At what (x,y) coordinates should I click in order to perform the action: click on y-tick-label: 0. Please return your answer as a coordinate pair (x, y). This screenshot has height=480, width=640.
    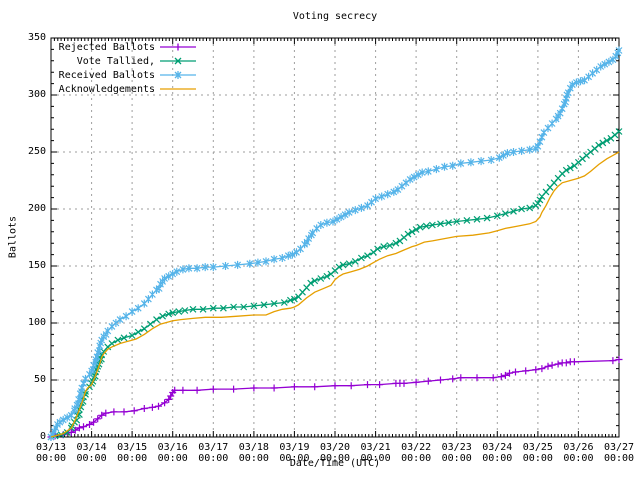
    Looking at the image, I should click on (42, 436).